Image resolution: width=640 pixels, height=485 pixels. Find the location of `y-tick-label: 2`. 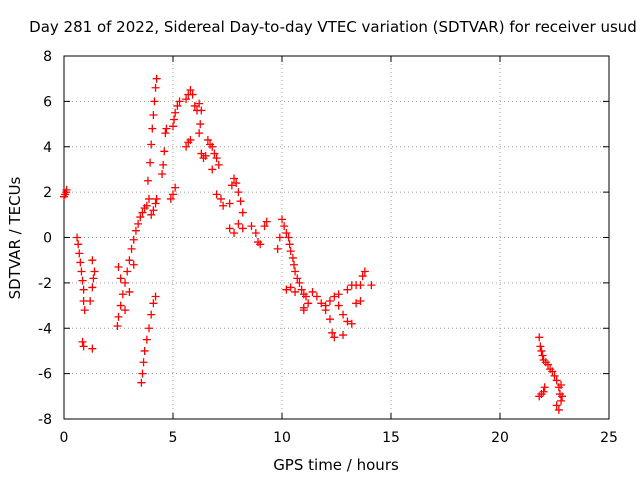

y-tick-label: 2 is located at coordinates (47, 193).